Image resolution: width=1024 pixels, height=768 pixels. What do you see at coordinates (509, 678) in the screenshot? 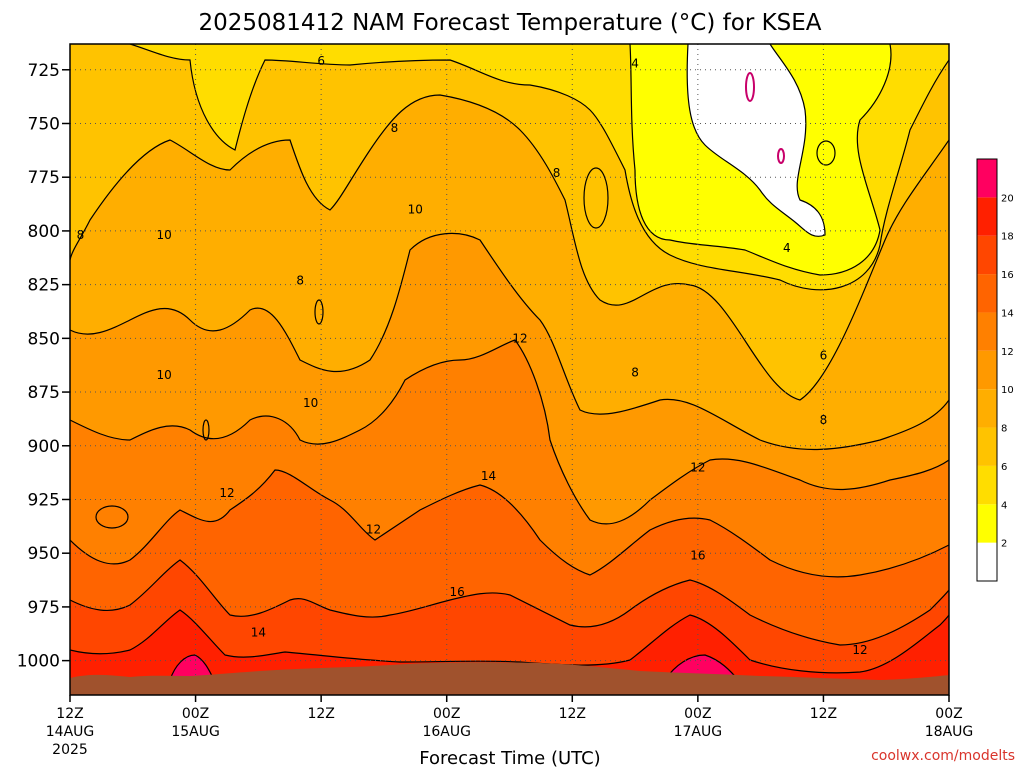
I see `terrain-ground` at bounding box center [509, 678].